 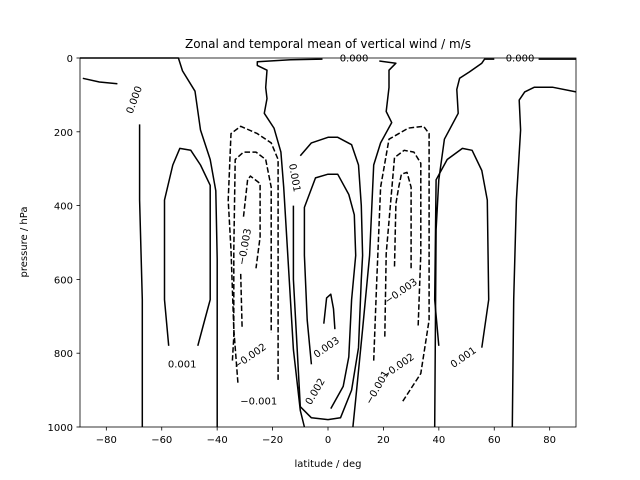 What do you see at coordinates (63, 207) in the screenshot?
I see `y-tick-label: 400` at bounding box center [63, 207].